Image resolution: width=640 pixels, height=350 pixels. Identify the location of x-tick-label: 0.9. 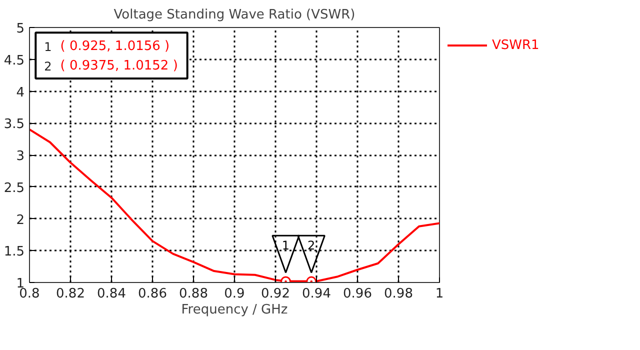
(234, 294).